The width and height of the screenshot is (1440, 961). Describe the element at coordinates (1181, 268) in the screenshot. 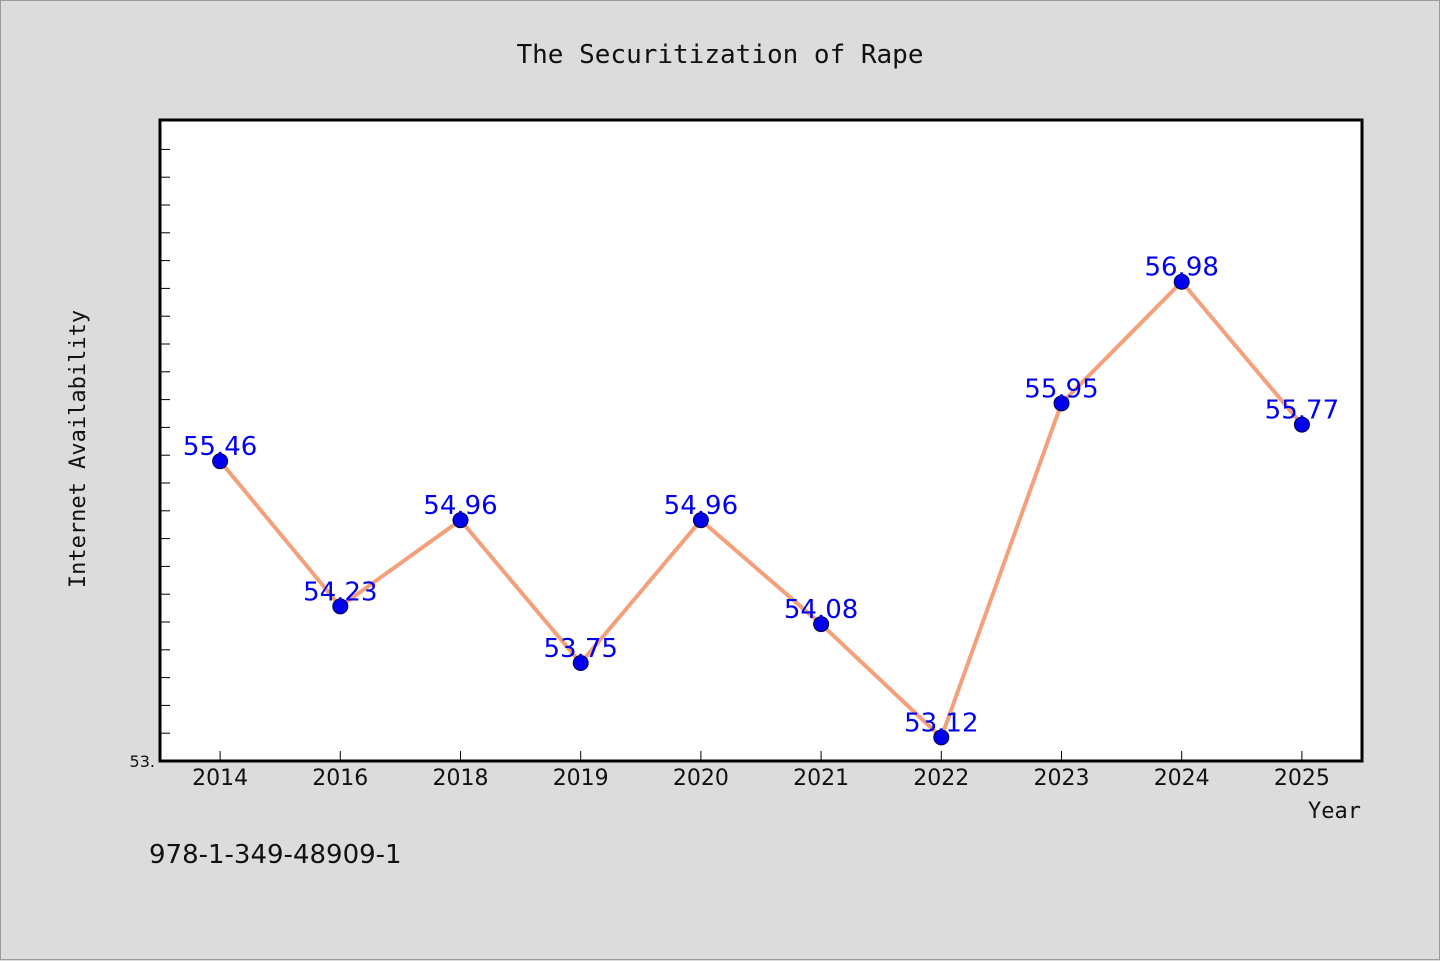

I see `data-label: 56.98` at that location.